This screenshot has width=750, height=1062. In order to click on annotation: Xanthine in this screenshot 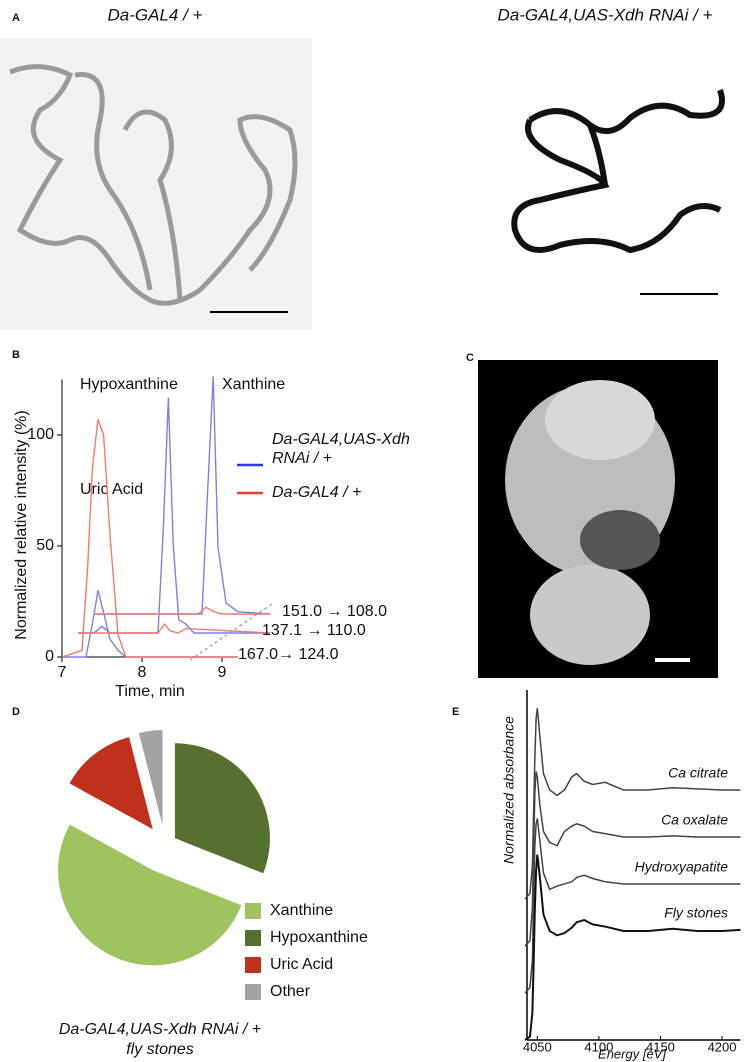, I will do `click(253, 384)`.